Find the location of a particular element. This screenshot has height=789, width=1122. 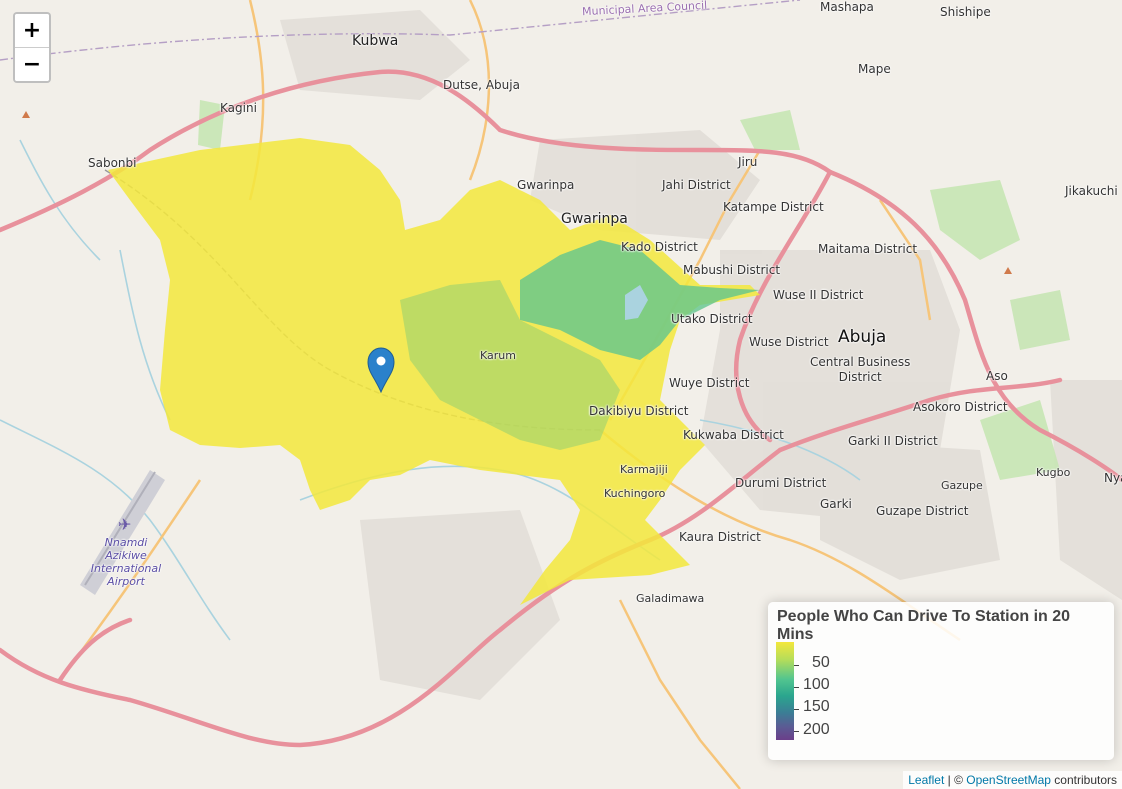

osm-link: OpenStreetMap is located at coordinates (1008, 780).